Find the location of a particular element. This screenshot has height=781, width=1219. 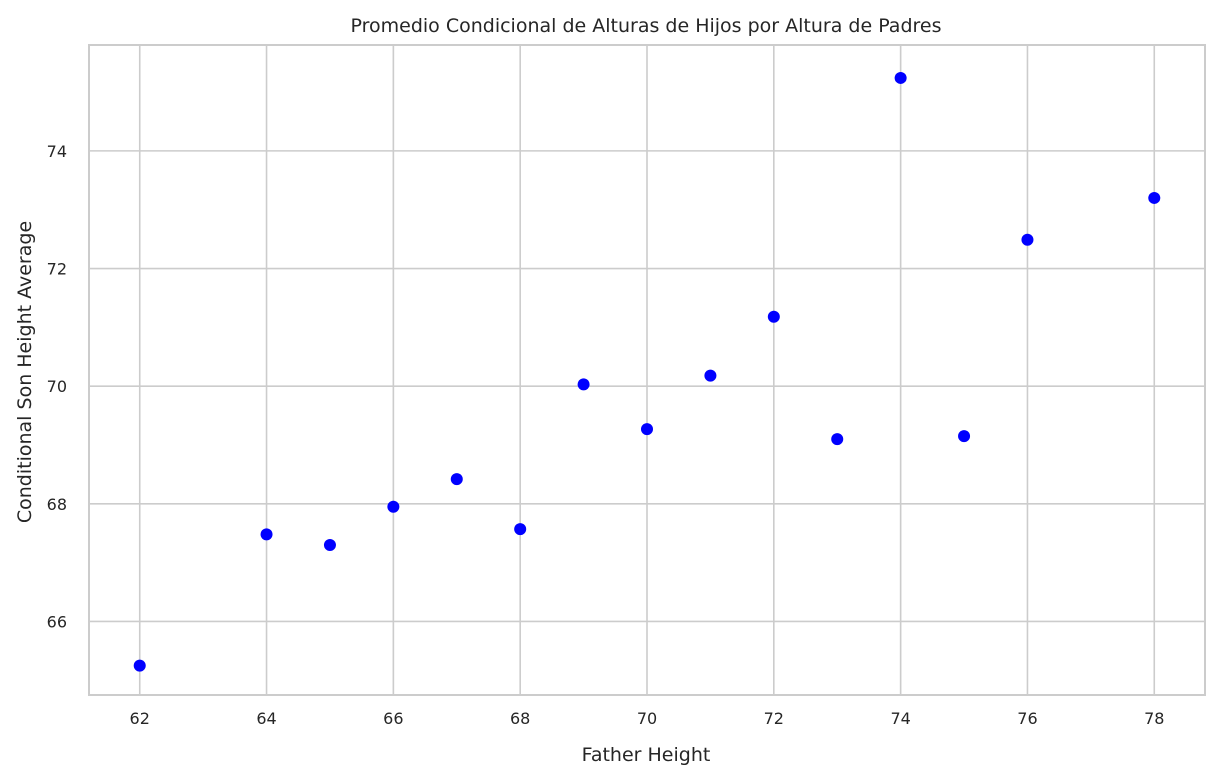

y-tick-labels: 66 68 70 72 74 is located at coordinates (57, 387).